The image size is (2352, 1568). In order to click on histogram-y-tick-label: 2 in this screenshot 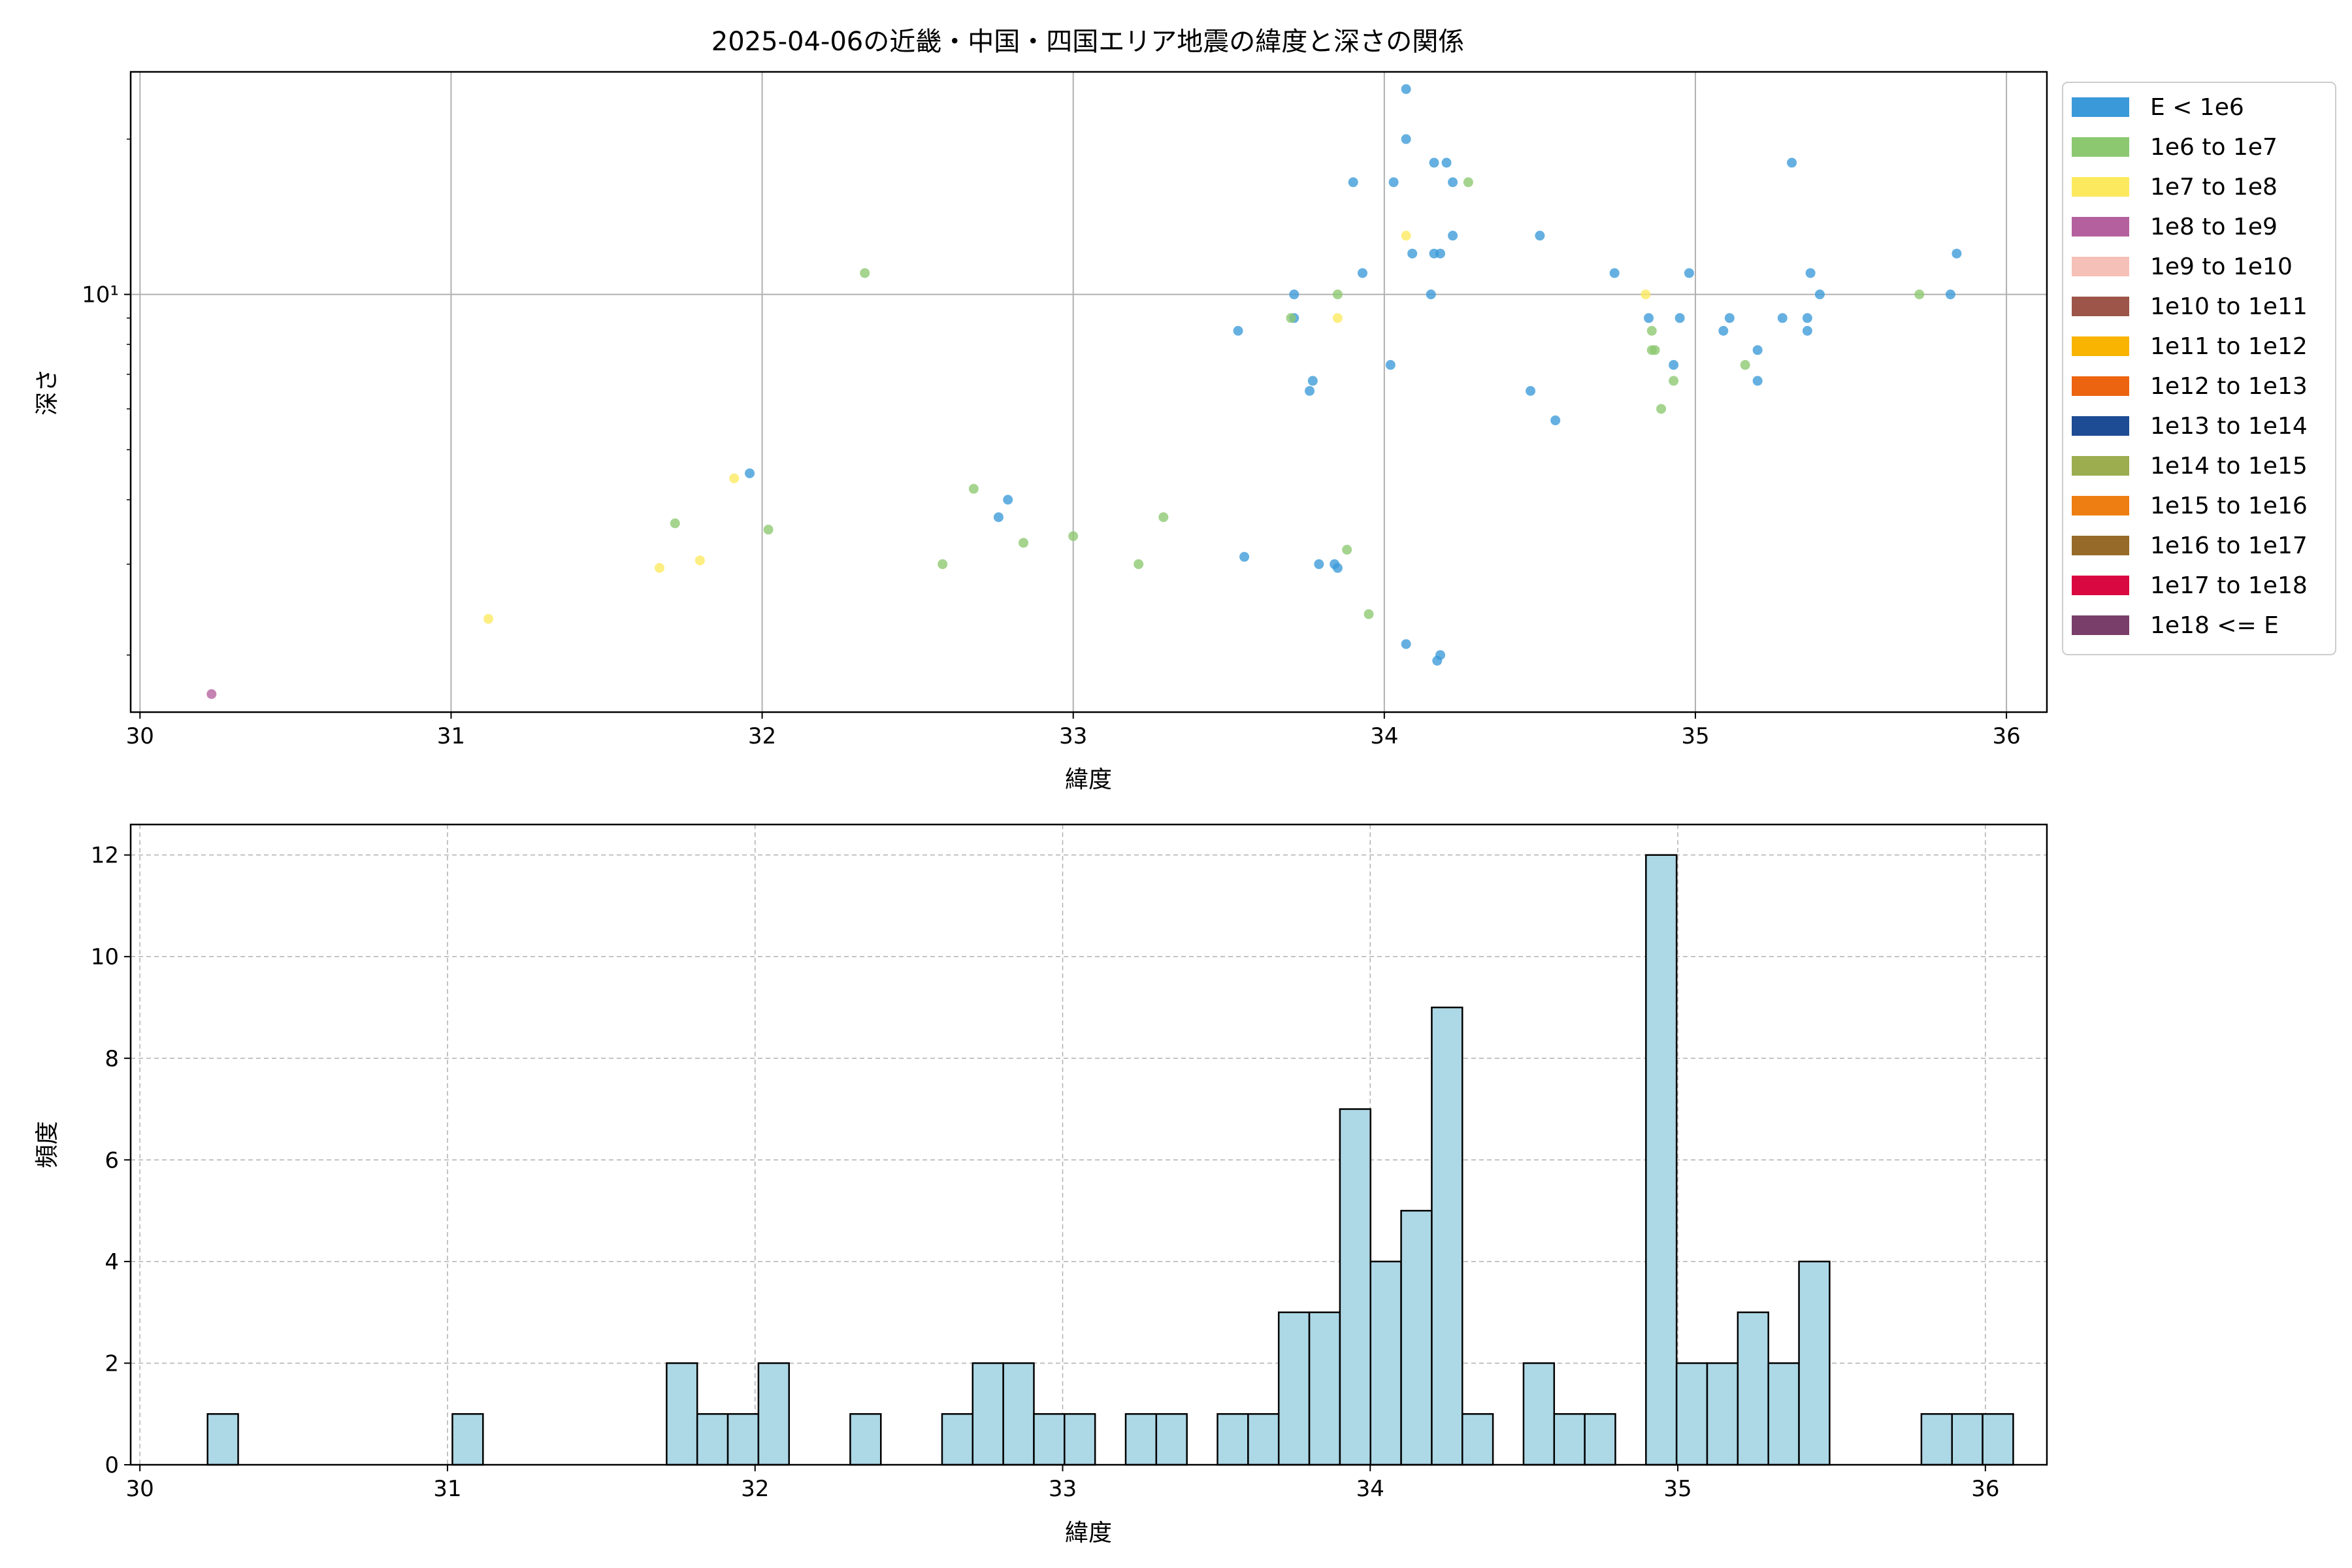, I will do `click(112, 1363)`.